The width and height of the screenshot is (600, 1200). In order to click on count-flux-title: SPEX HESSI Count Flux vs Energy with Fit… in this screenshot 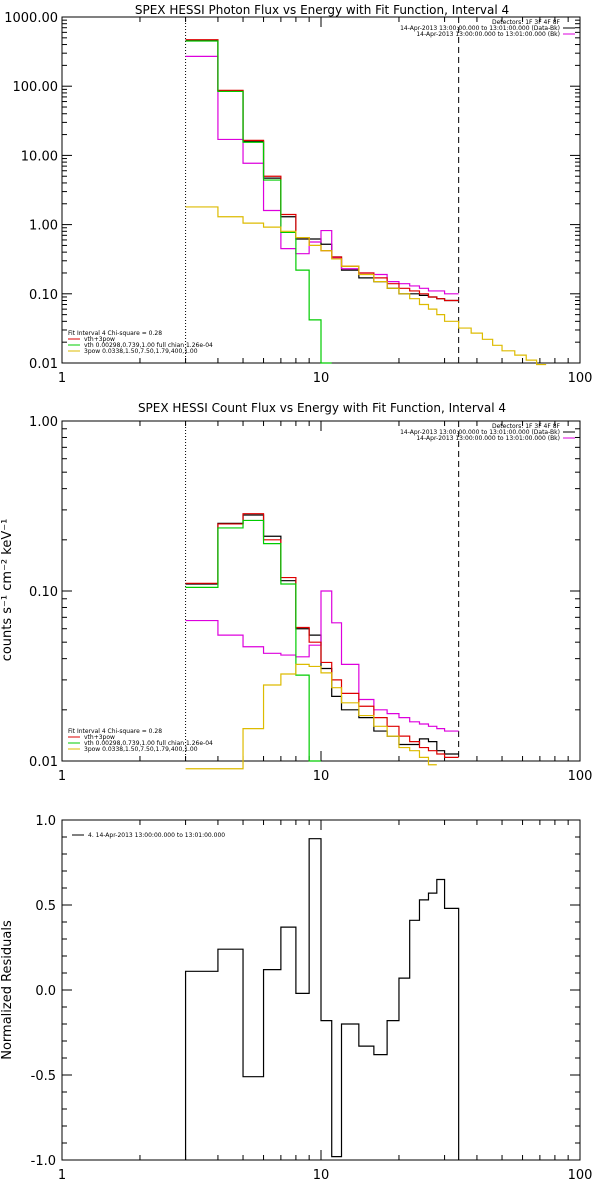, I will do `click(322, 408)`.